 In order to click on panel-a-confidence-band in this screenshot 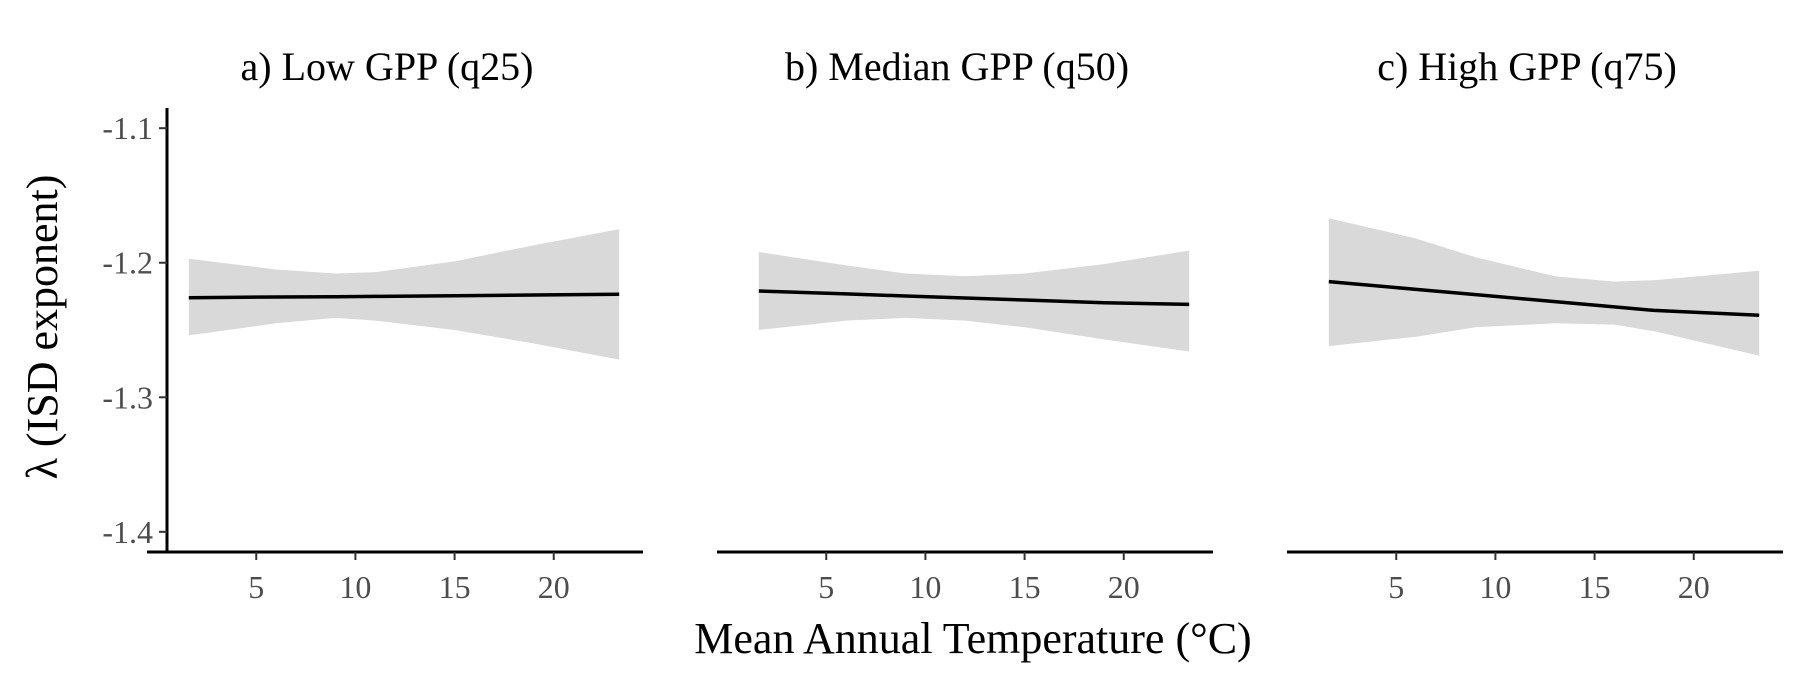, I will do `click(404, 294)`.